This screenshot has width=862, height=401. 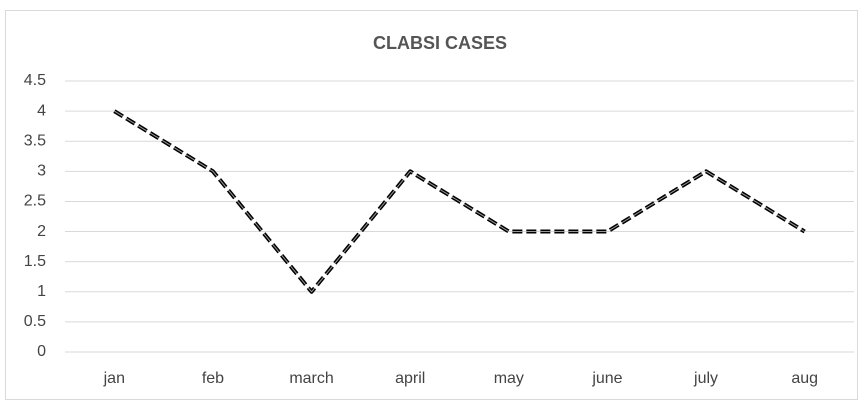 I want to click on x-tick-label: march, so click(x=311, y=378).